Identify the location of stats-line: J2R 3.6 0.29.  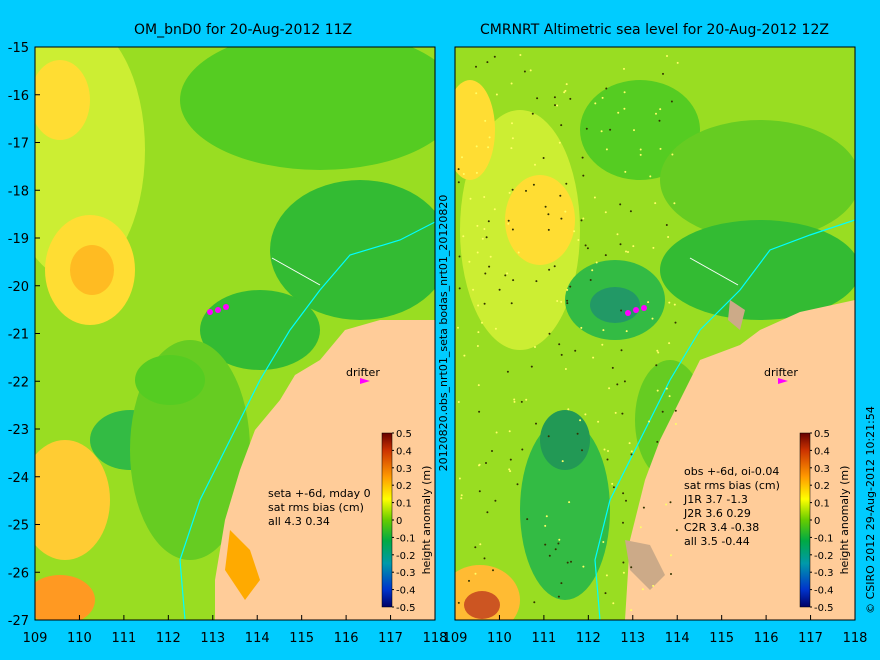
(717, 513).